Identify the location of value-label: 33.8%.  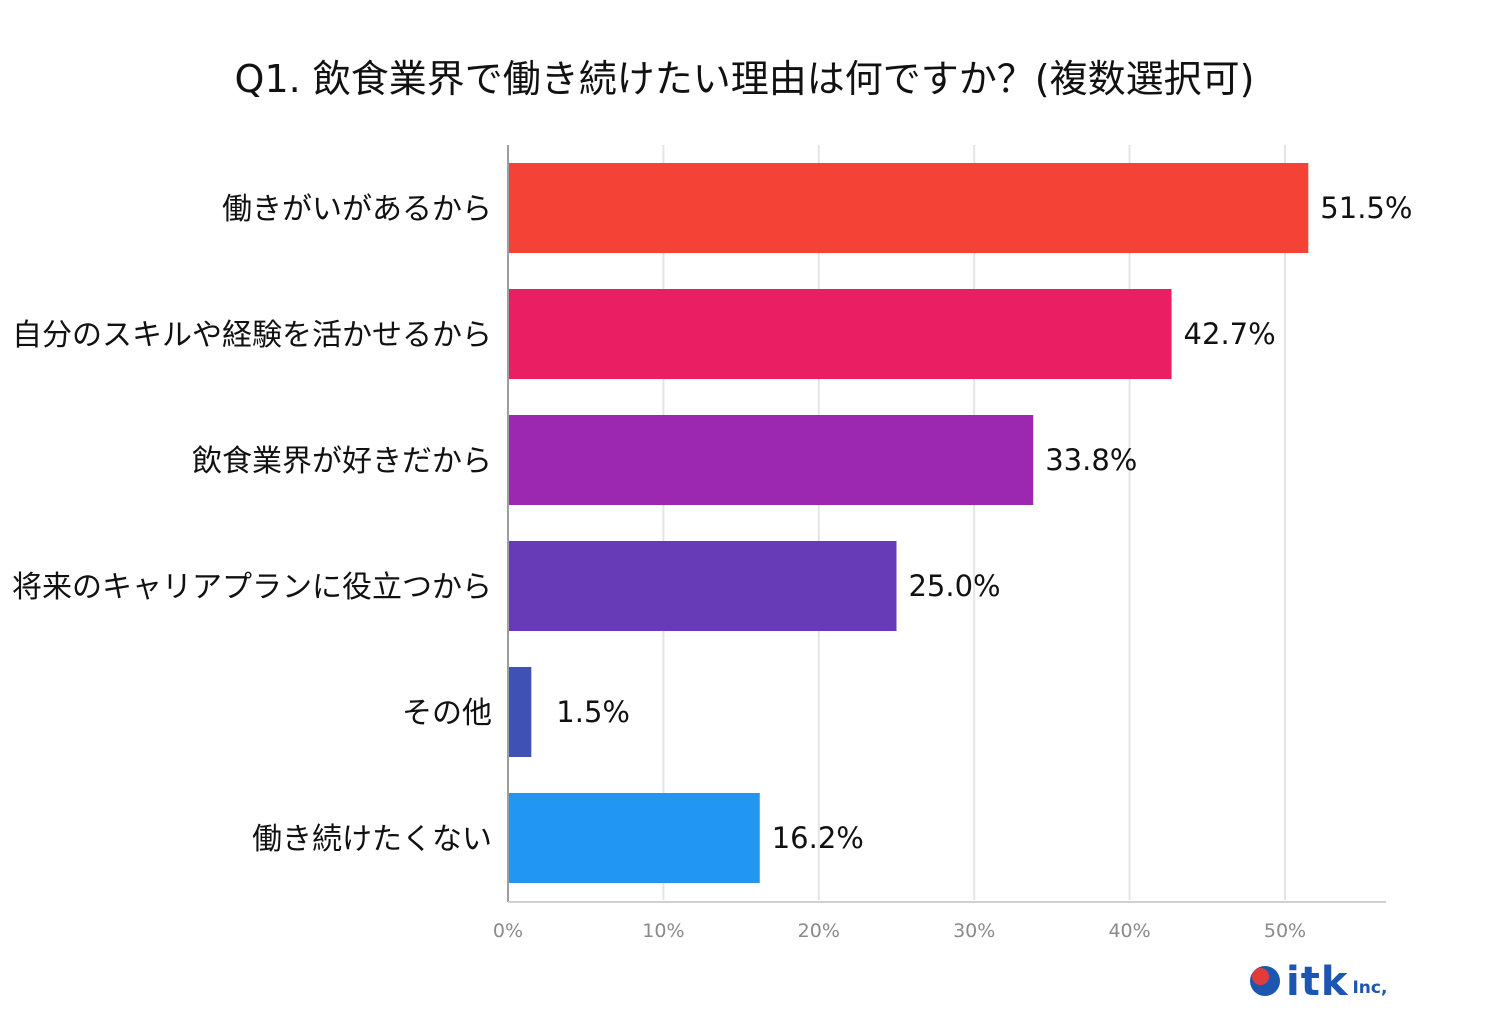
(1091, 460).